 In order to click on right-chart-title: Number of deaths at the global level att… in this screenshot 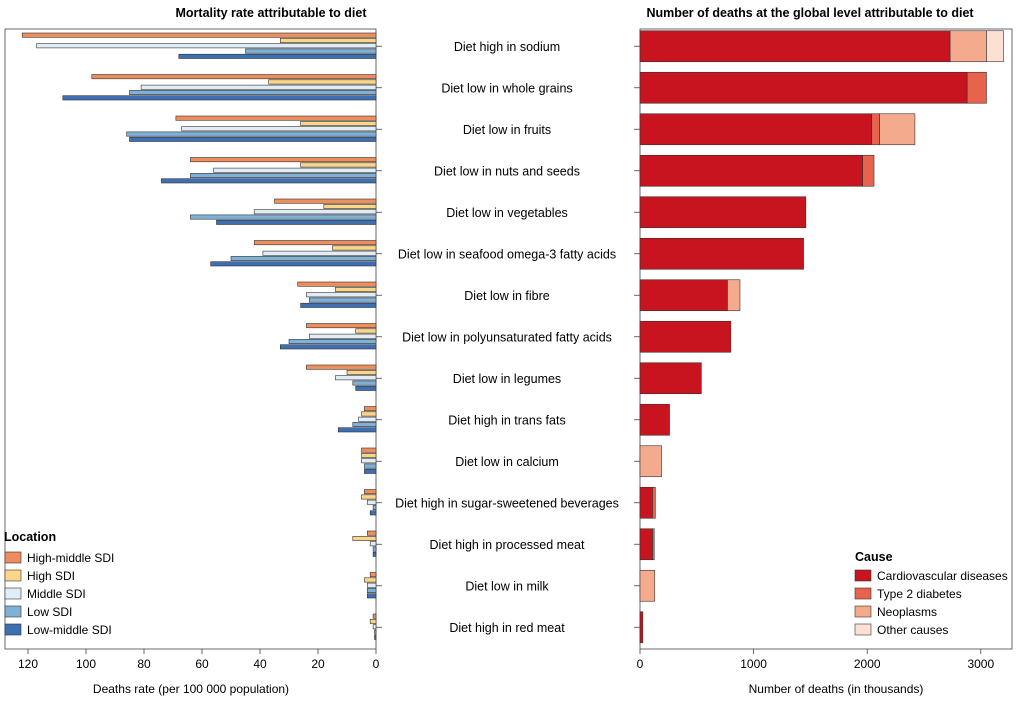, I will do `click(810, 13)`.